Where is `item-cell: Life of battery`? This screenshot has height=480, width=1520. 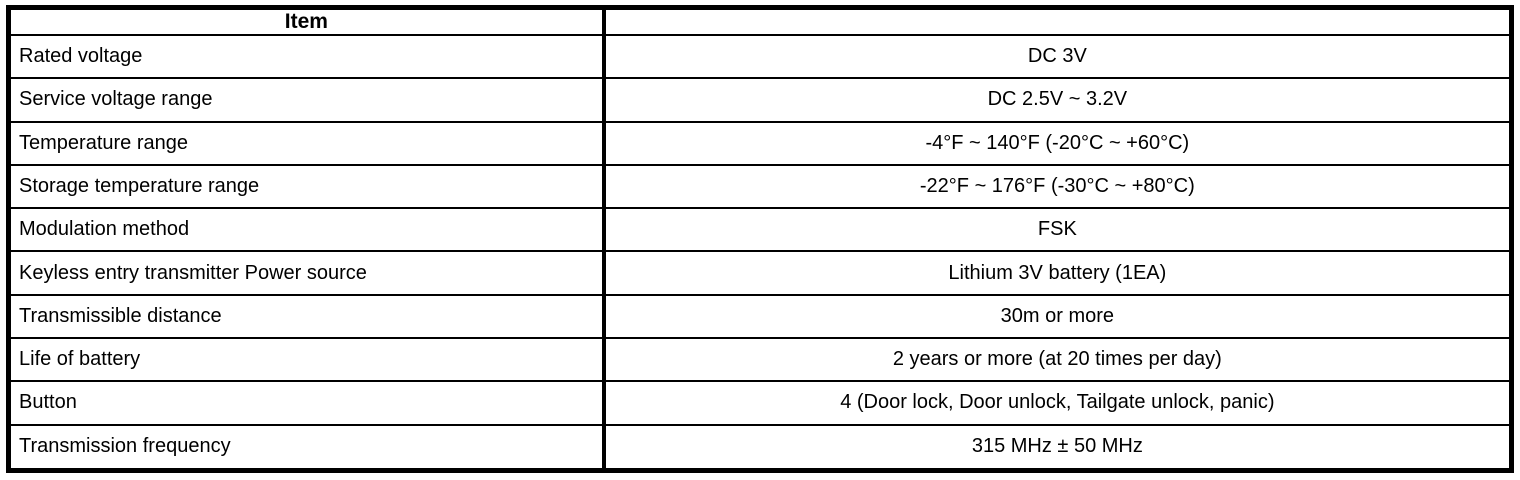
item-cell: Life of battery is located at coordinates (306, 359).